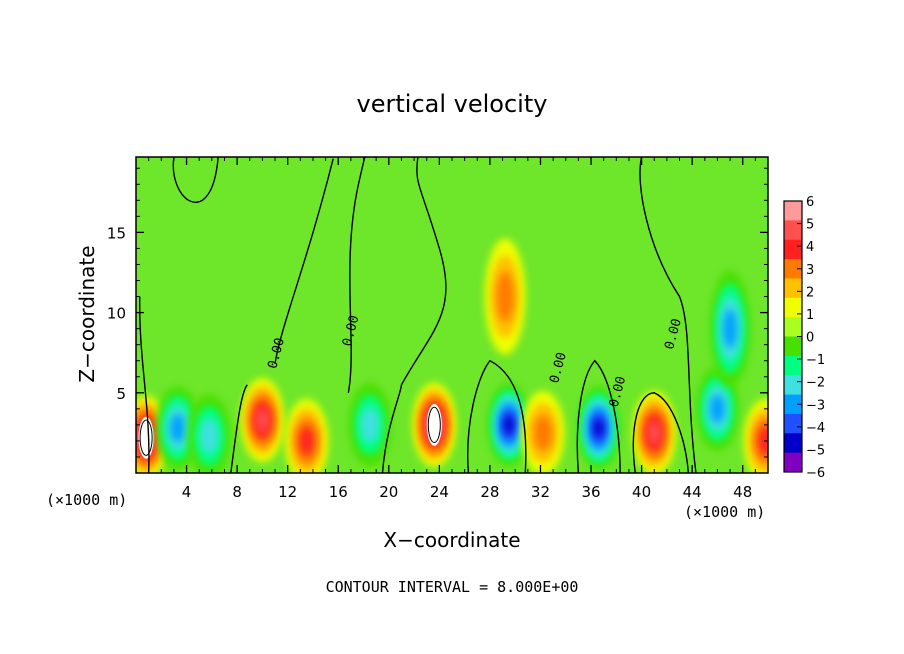 This screenshot has width=904, height=654. I want to click on x-tick-label: 20, so click(388, 492).